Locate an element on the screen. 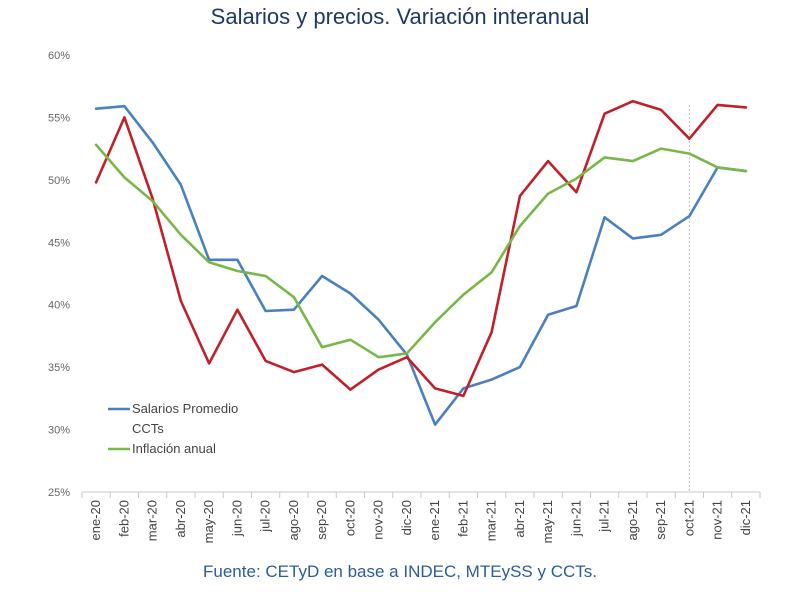  y-tick-label: 30% is located at coordinates (59, 431).